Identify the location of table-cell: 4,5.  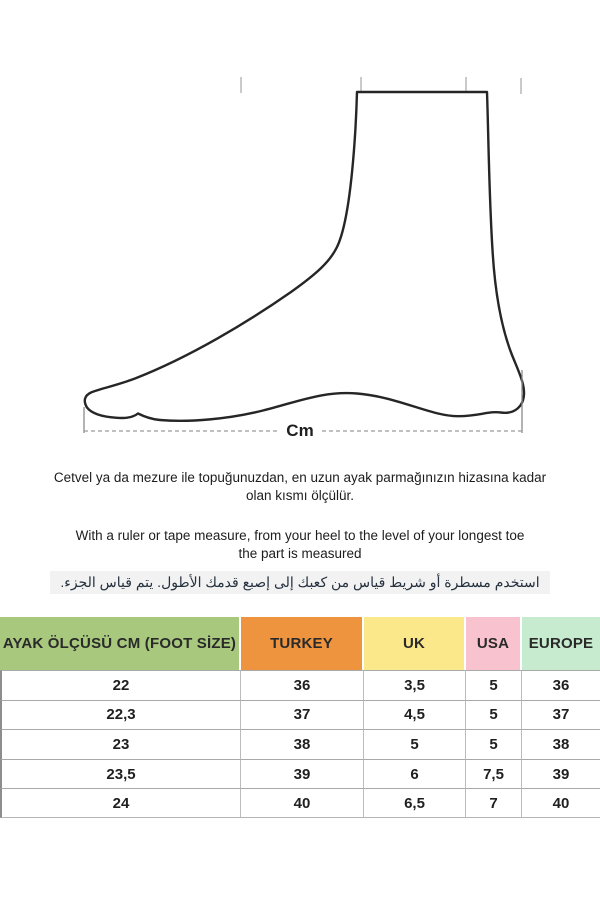
(415, 714).